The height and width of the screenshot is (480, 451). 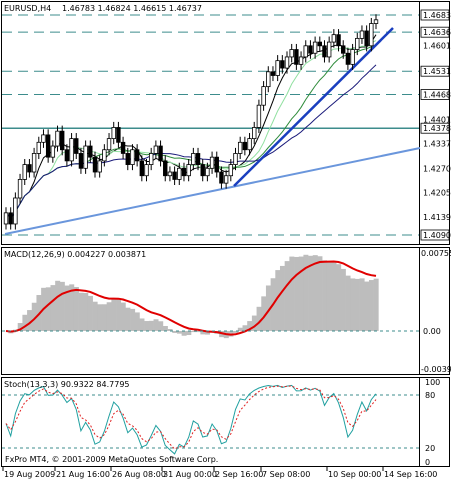 What do you see at coordinates (193, 296) in the screenshot?
I see `macd-histogram` at bounding box center [193, 296].